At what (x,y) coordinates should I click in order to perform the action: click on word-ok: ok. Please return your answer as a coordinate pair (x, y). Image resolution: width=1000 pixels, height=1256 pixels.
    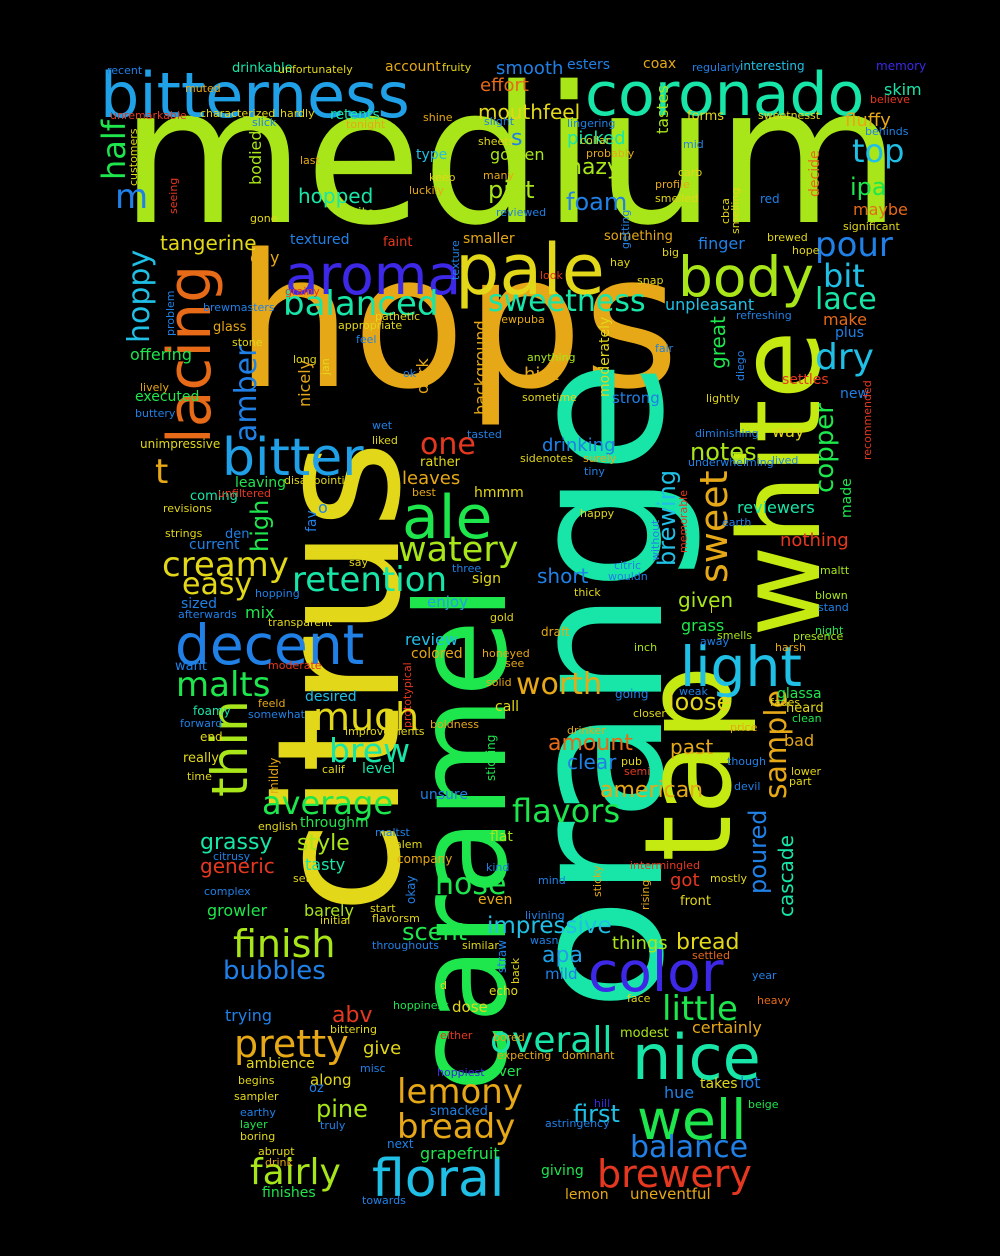
    Looking at the image, I should click on (410, 373).